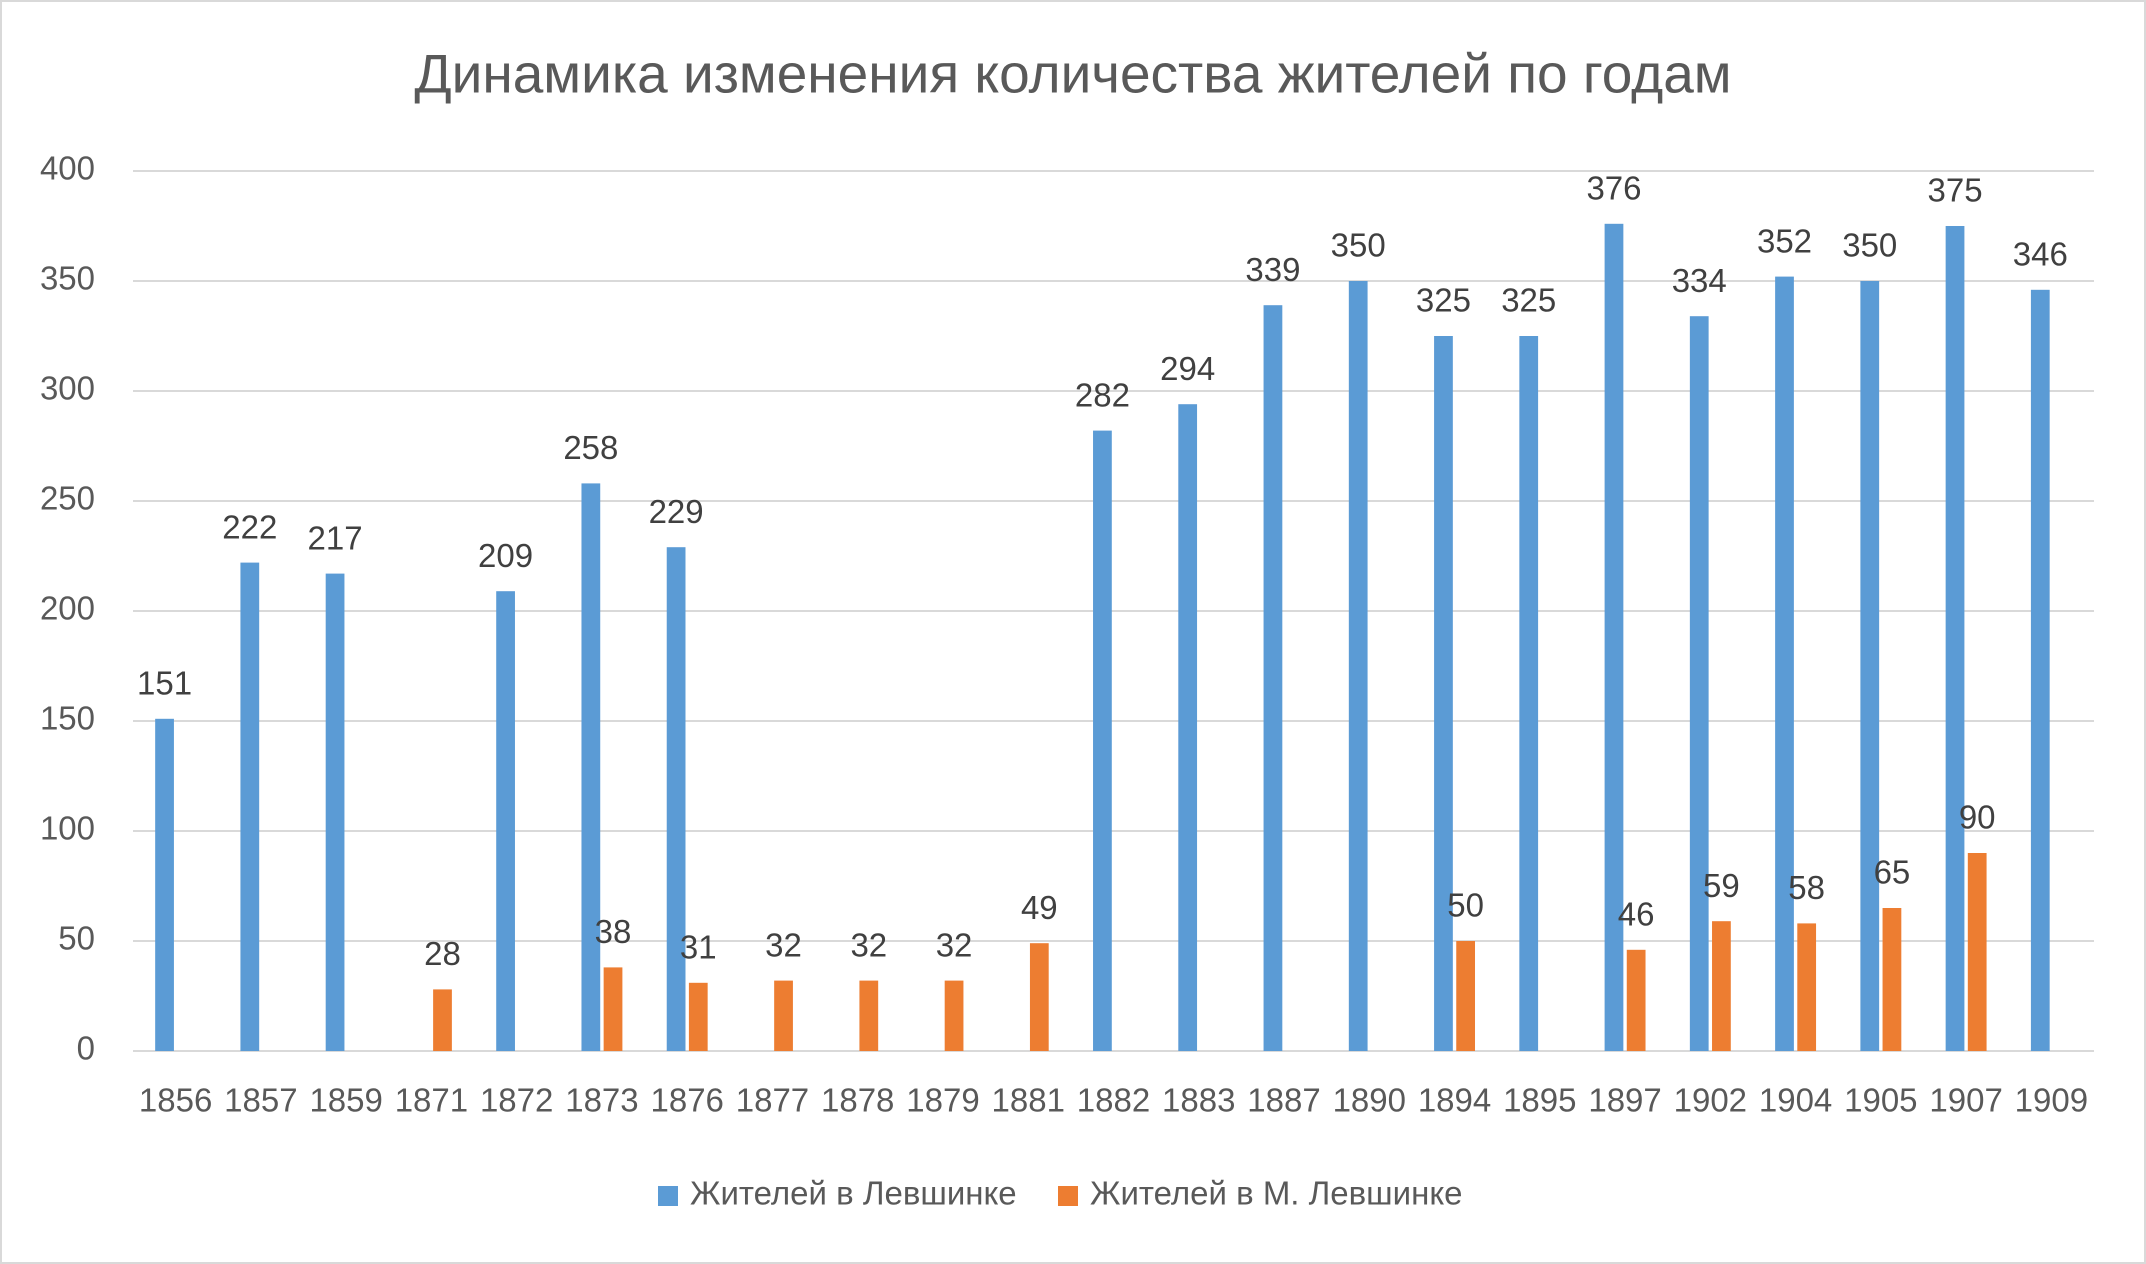 The image size is (2146, 1264). Describe the element at coordinates (1187, 368) in the screenshot. I see `data-label: 294` at that location.